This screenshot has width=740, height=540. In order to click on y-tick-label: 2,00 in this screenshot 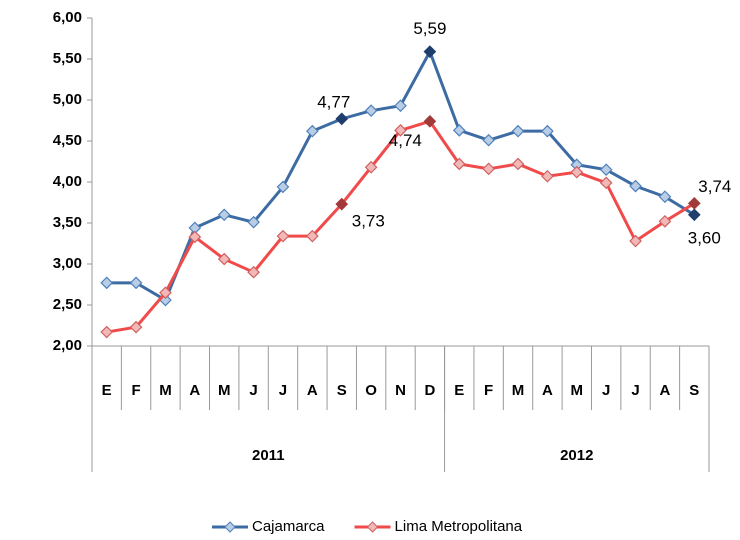, I will do `click(67, 345)`.